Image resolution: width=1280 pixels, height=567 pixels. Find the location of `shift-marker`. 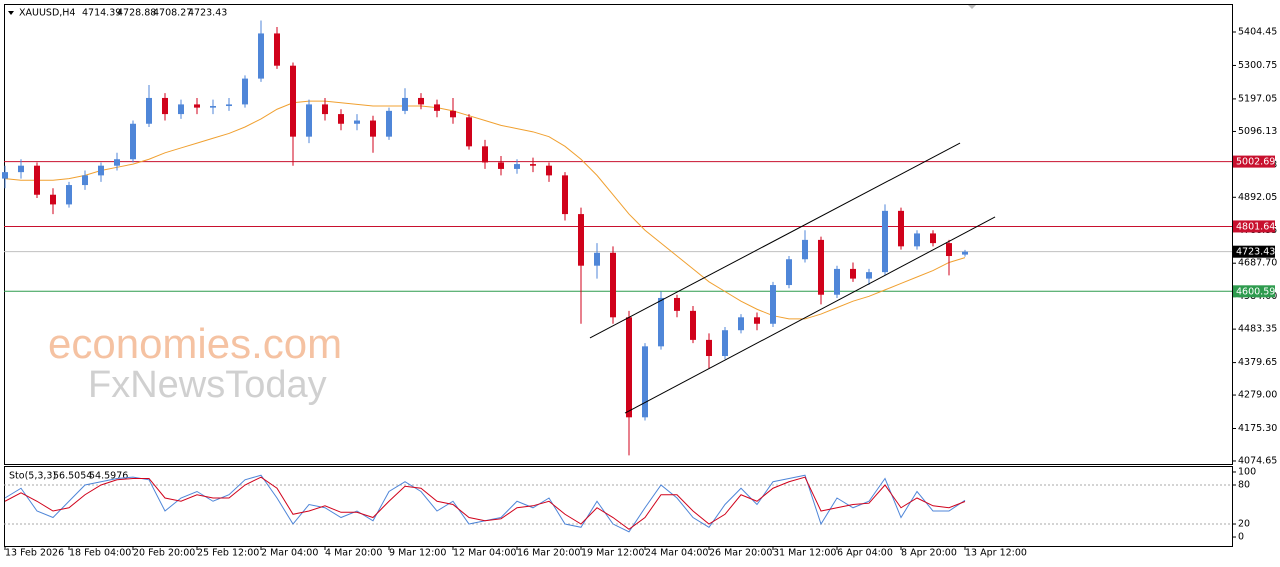

shift-marker is located at coordinates (972, 7).